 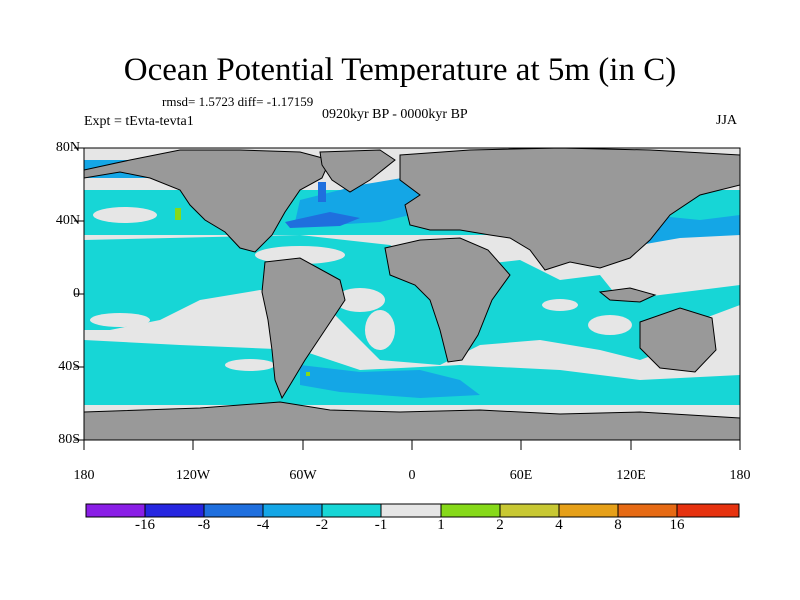 I want to click on season-label: JJA, so click(x=727, y=120).